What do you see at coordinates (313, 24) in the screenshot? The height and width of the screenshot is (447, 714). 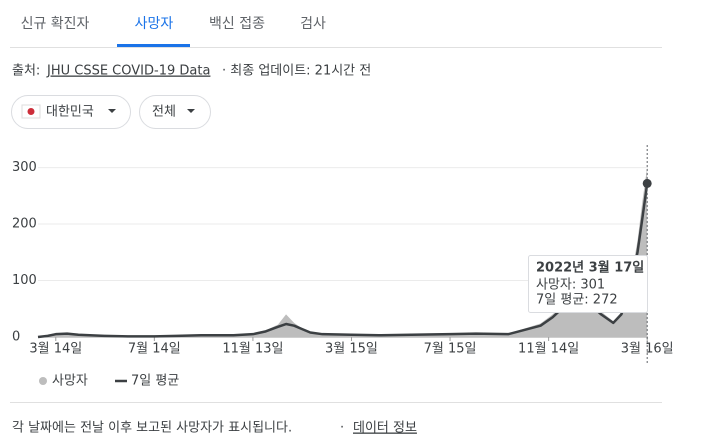 I see `tab: 검사` at bounding box center [313, 24].